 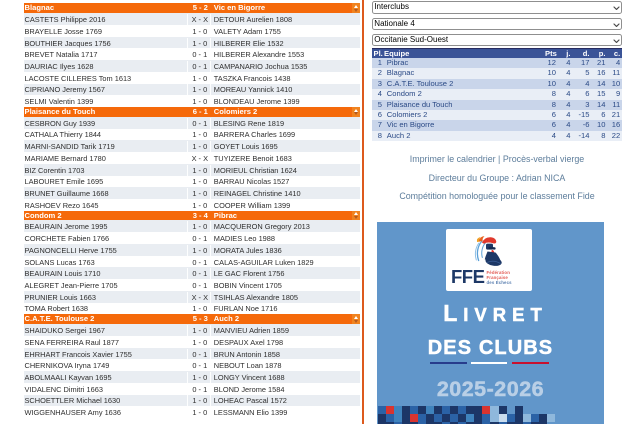 What do you see at coordinates (499, 282) in the screenshot?
I see `svg-text: des Échecs` at bounding box center [499, 282].